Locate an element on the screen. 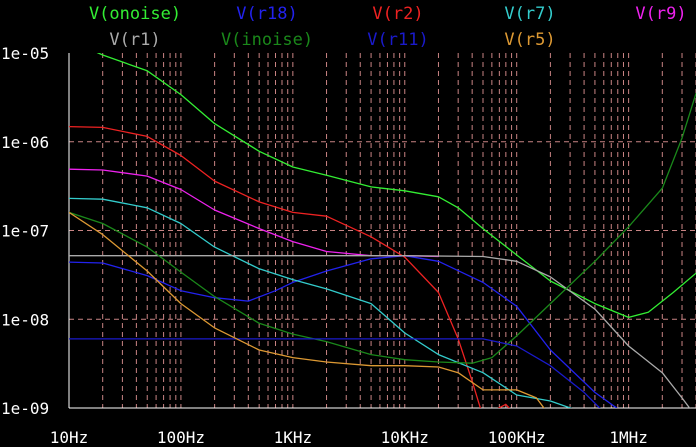 This screenshot has width=696, height=447. legend-entry: V(r9) is located at coordinates (660, 14).